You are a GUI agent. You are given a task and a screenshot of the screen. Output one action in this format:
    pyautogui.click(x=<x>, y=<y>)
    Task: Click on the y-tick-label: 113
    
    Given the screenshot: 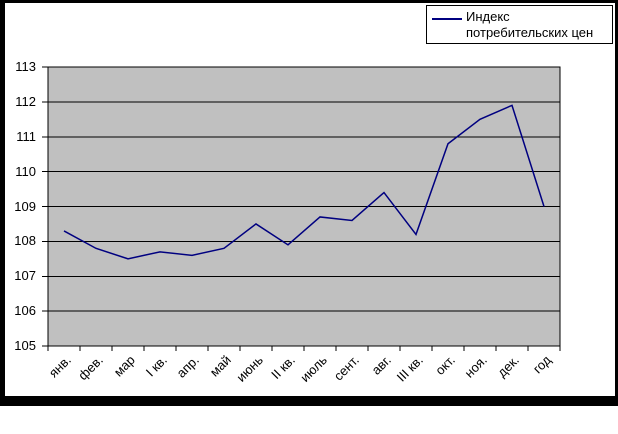 What is the action you would take?
    pyautogui.click(x=25, y=66)
    